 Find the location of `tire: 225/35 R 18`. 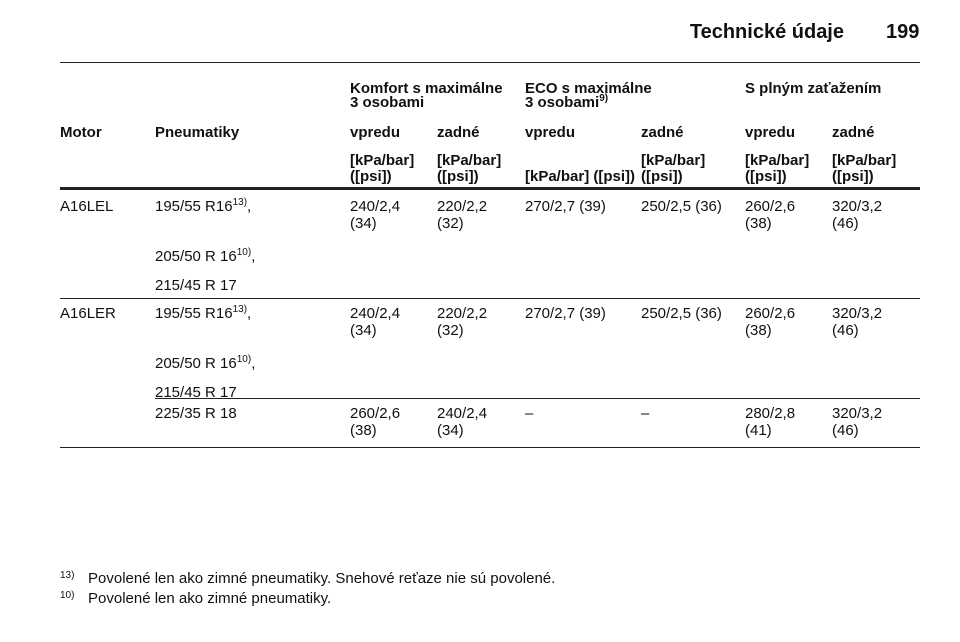

tire: 225/35 R 18 is located at coordinates (196, 414).